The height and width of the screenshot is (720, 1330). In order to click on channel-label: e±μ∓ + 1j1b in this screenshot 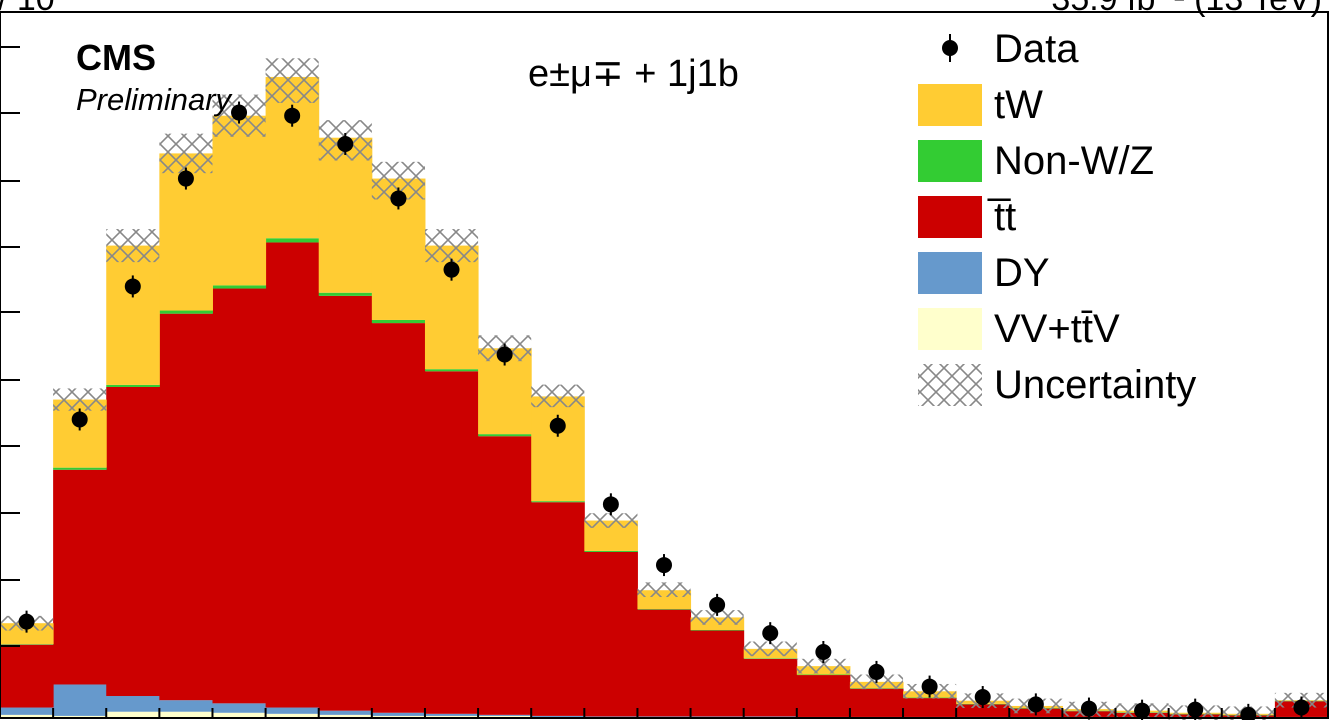, I will do `click(633, 74)`.